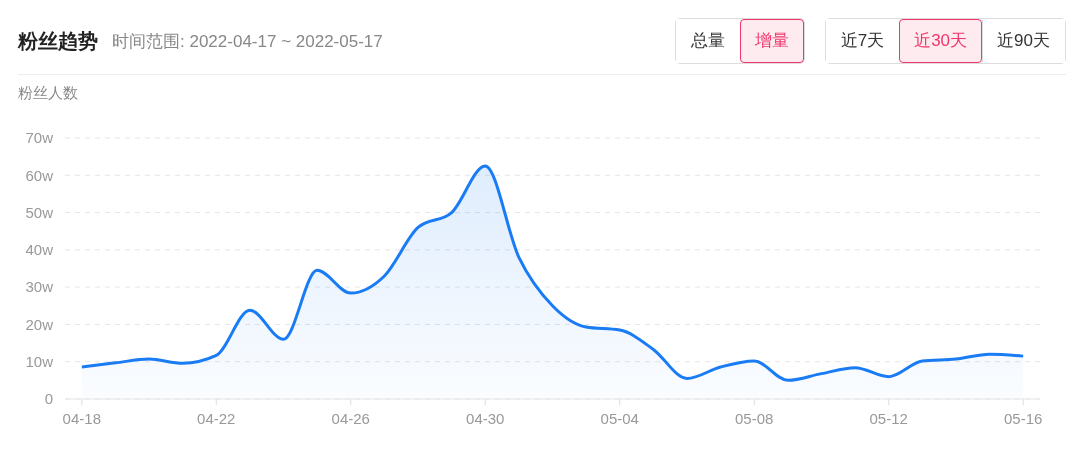  I want to click on y-tick-label: 50w, so click(39, 212).